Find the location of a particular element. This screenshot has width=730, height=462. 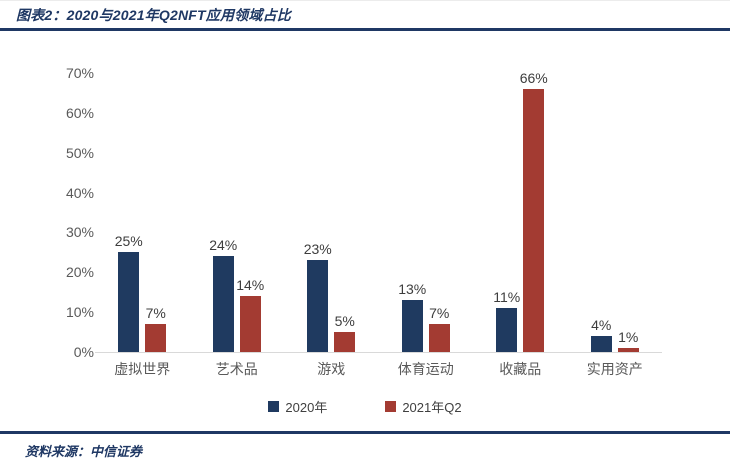

y-tick-label: 20% is located at coordinates (79, 272).